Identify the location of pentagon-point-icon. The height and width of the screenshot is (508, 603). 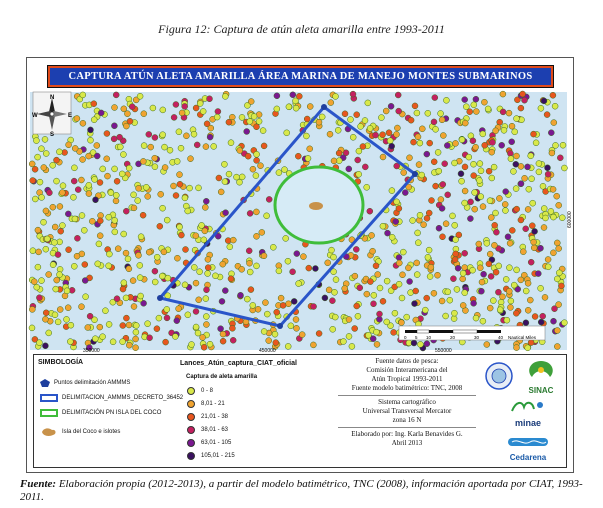
(45, 383).